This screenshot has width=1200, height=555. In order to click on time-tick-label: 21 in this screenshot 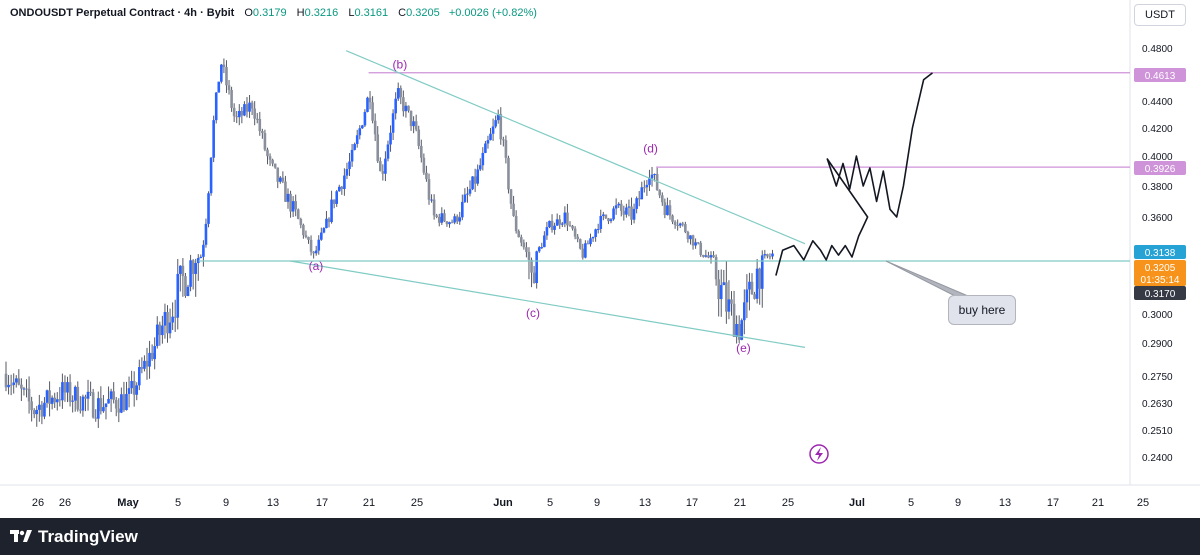, I will do `click(740, 503)`.